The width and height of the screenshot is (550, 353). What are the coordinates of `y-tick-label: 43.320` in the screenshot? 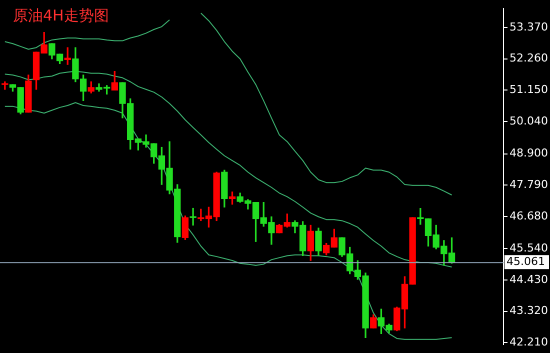 It's located at (529, 311).